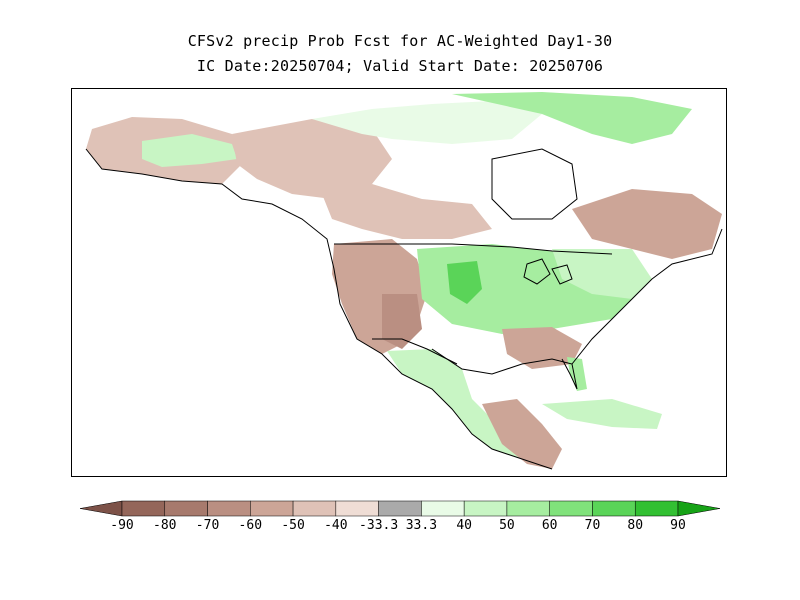 This screenshot has width=800, height=600. What do you see at coordinates (548, 271) in the screenshot?
I see `great-lakes-outline` at bounding box center [548, 271].